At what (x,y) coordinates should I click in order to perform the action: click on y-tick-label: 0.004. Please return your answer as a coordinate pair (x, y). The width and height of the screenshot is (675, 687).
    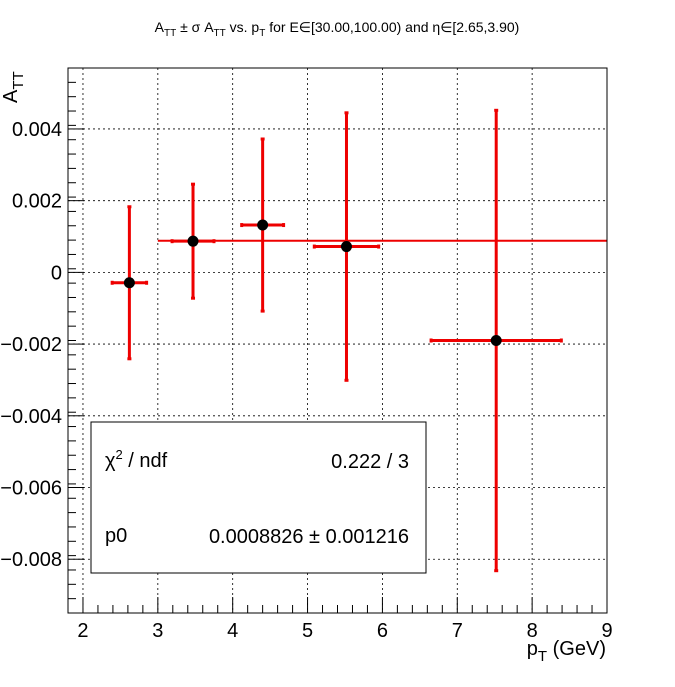
    Looking at the image, I should click on (37, 130).